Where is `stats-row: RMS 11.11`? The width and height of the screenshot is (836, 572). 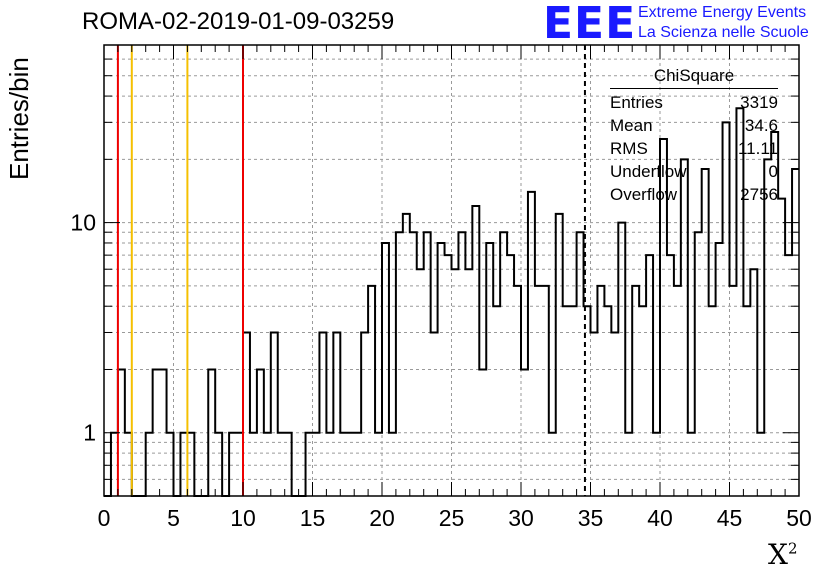 stats-row: RMS 11.11 is located at coordinates (694, 148).